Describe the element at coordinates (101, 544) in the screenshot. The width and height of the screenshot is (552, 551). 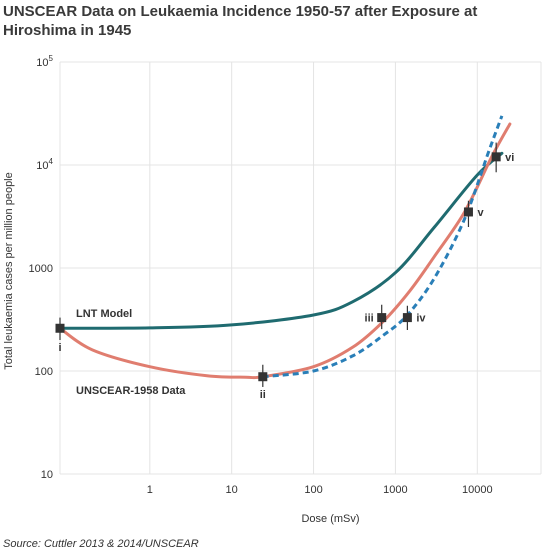
I see `source-note: Source: Cuttler 2013 & 2014/UNSCEAR` at that location.